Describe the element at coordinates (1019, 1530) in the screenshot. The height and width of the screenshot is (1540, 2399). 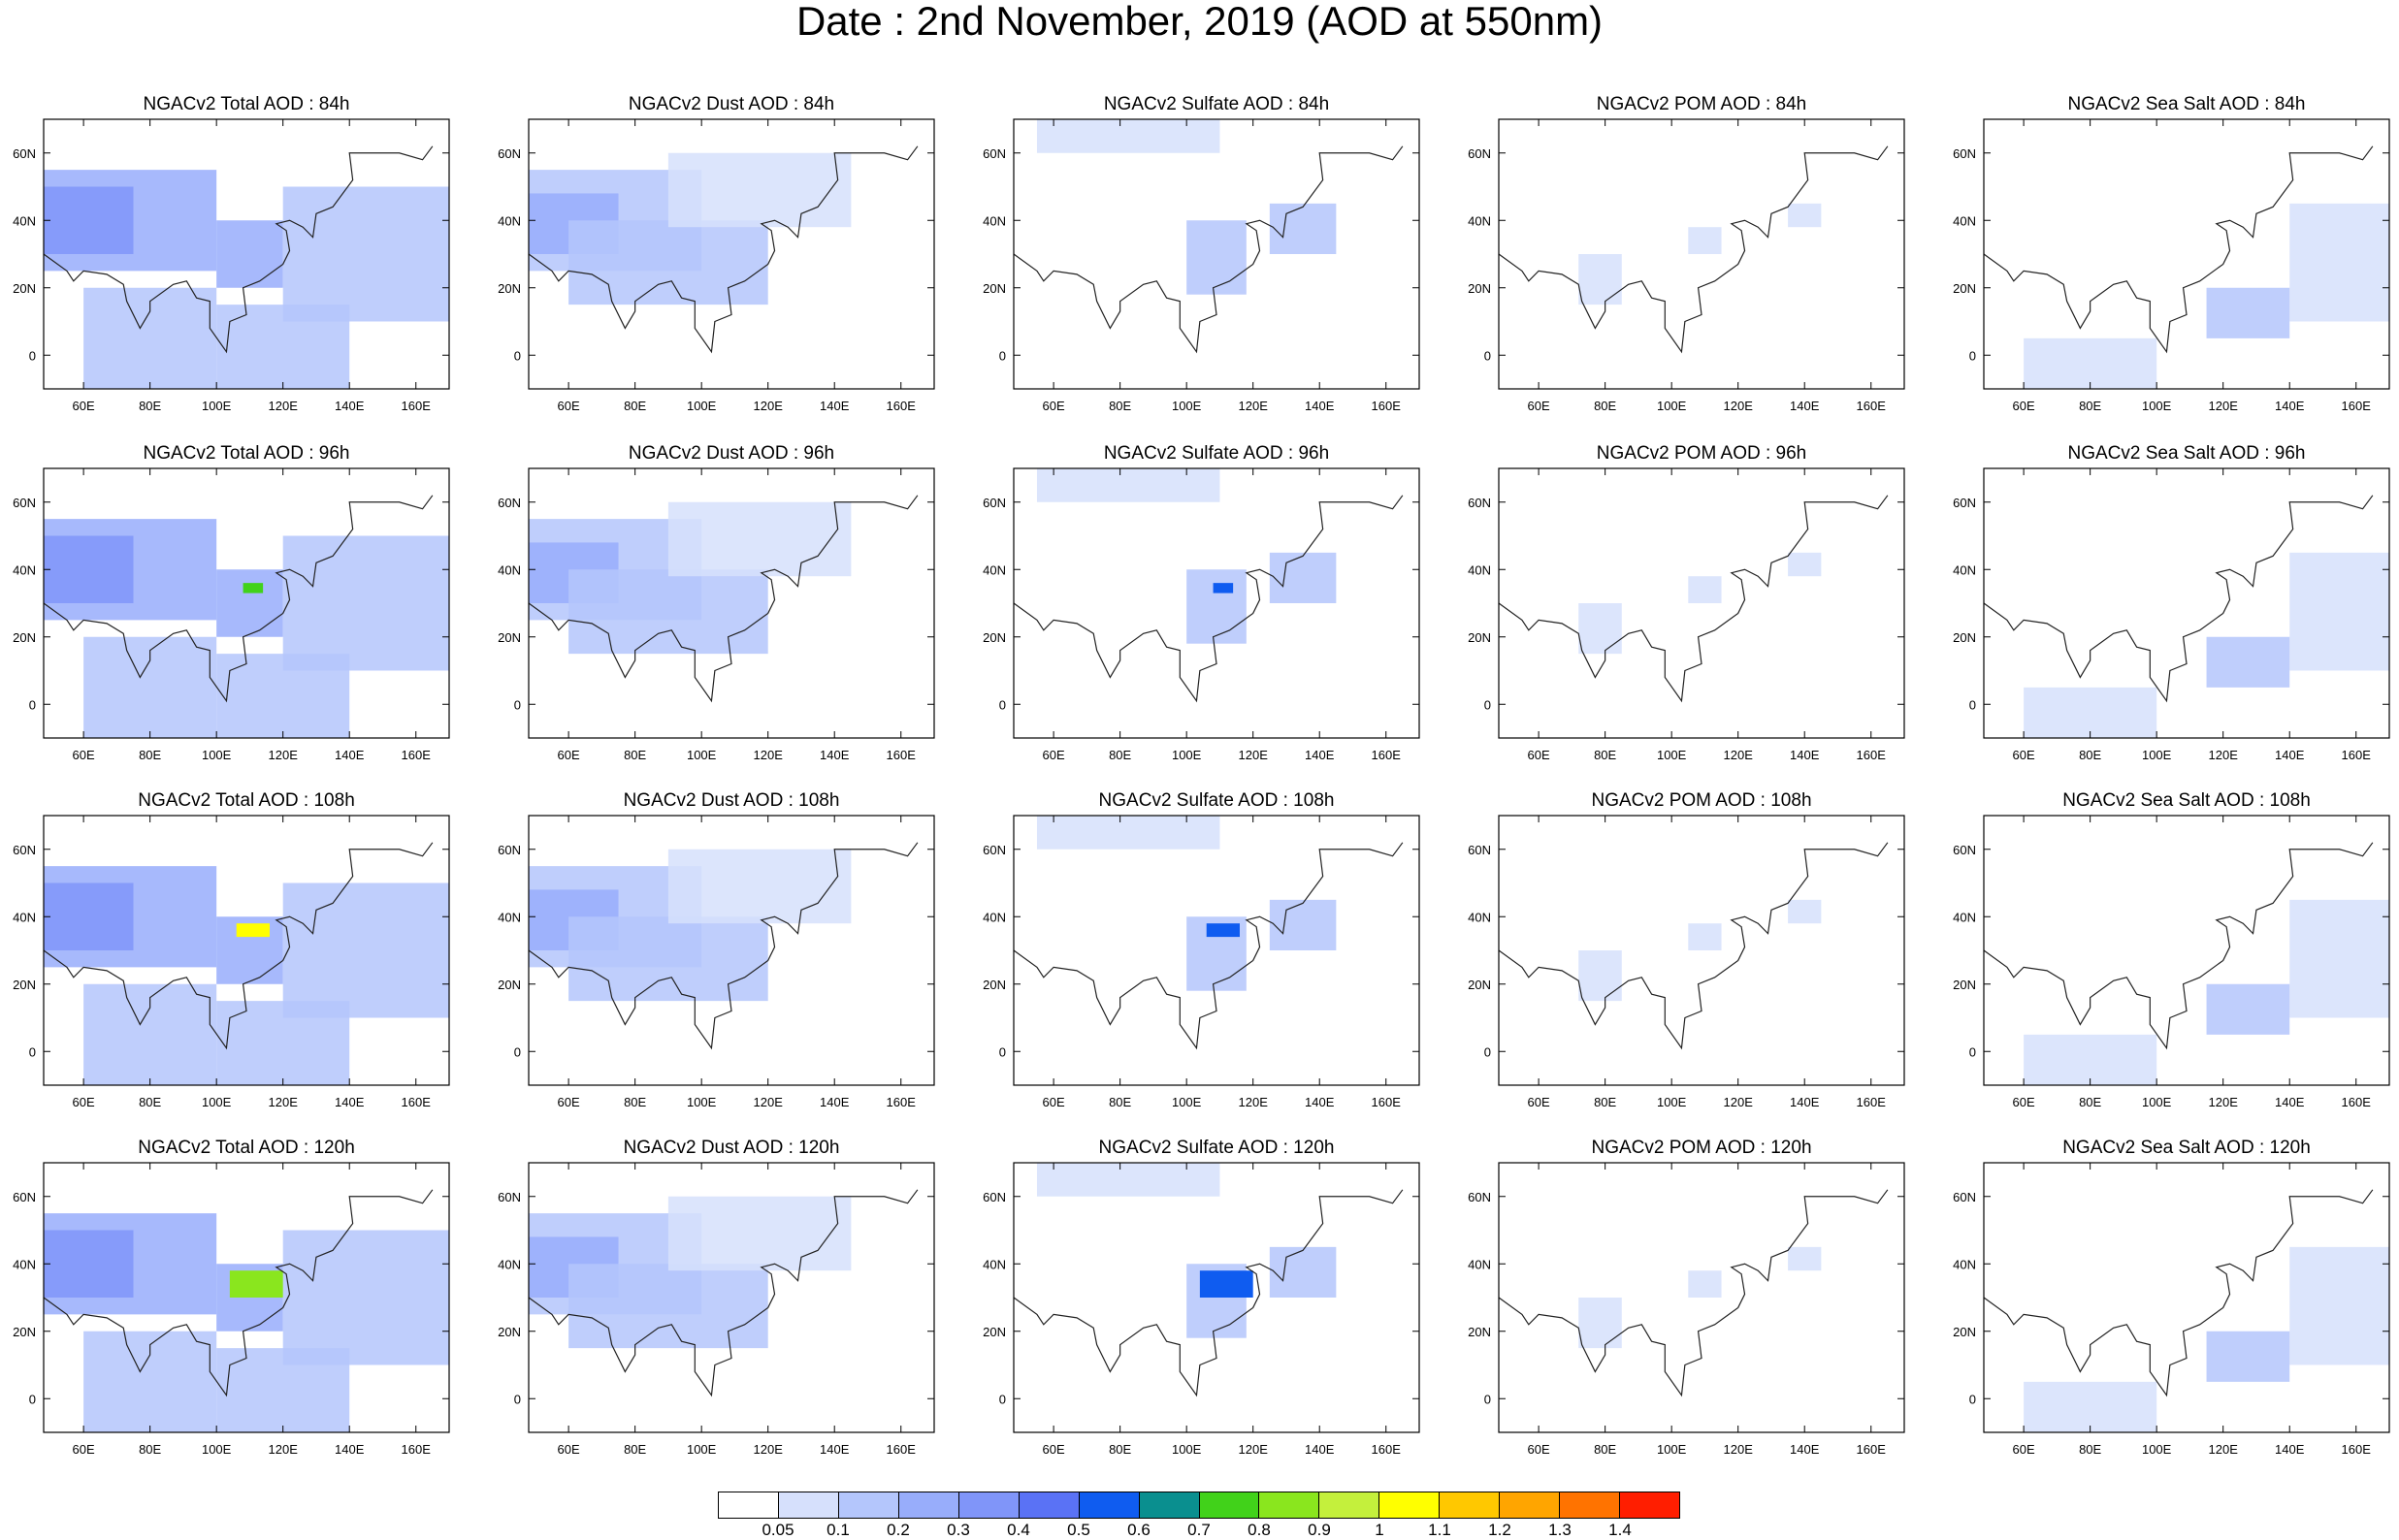
I see `colorbar-label: 0.4` at that location.